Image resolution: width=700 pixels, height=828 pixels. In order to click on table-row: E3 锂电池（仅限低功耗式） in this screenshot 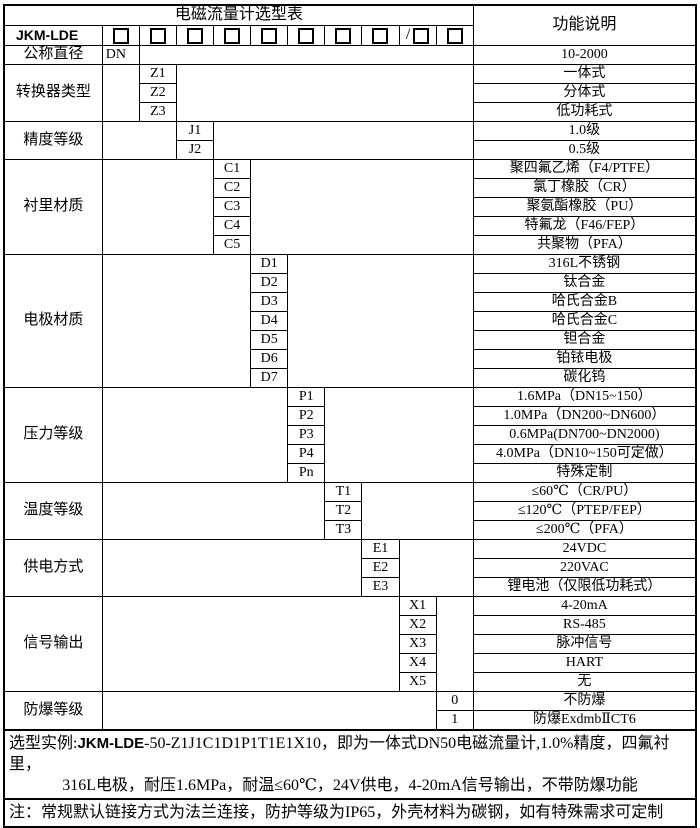, I will do `click(350, 587)`.